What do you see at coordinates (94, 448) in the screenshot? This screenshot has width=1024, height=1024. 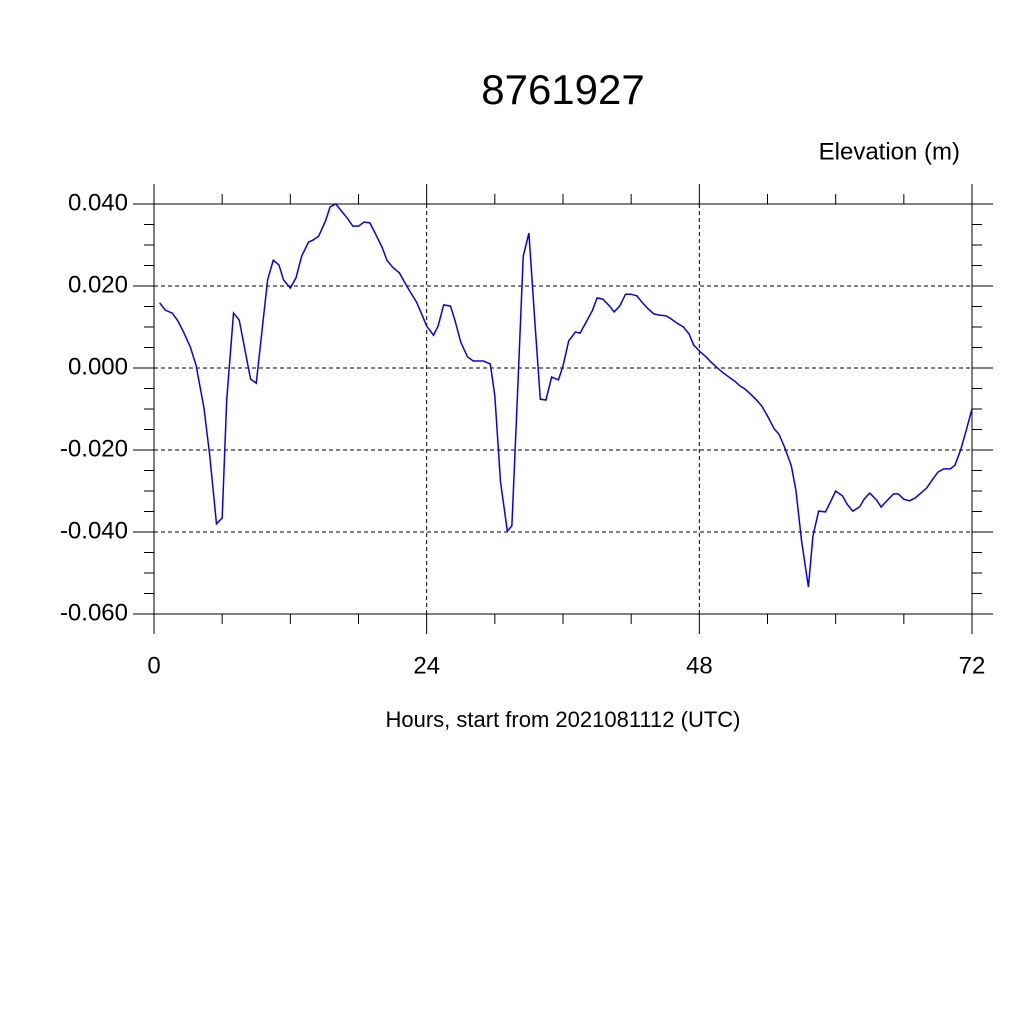 I see `y-tick-label: -0.020` at bounding box center [94, 448].